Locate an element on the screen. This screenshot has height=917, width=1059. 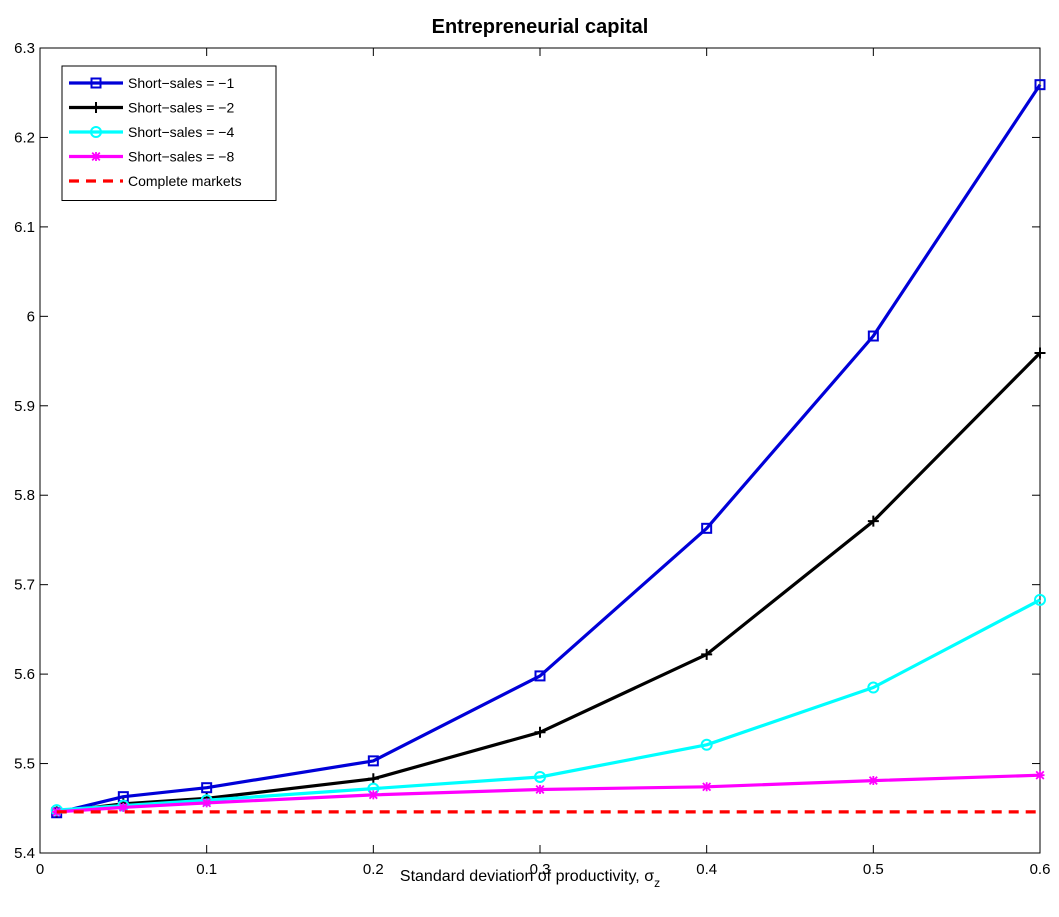
x-tick-label: 0.3 is located at coordinates (540, 869).